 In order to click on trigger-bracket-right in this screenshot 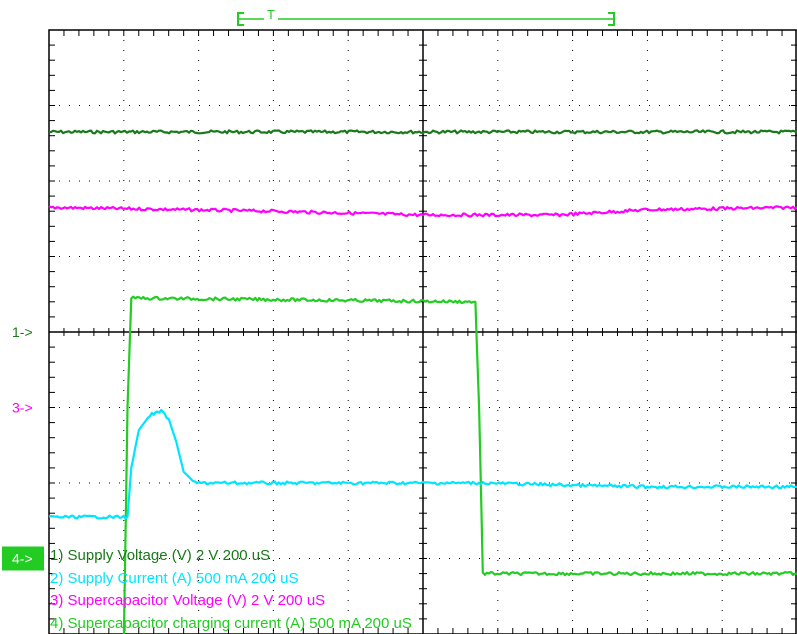, I will do `click(611, 19)`.